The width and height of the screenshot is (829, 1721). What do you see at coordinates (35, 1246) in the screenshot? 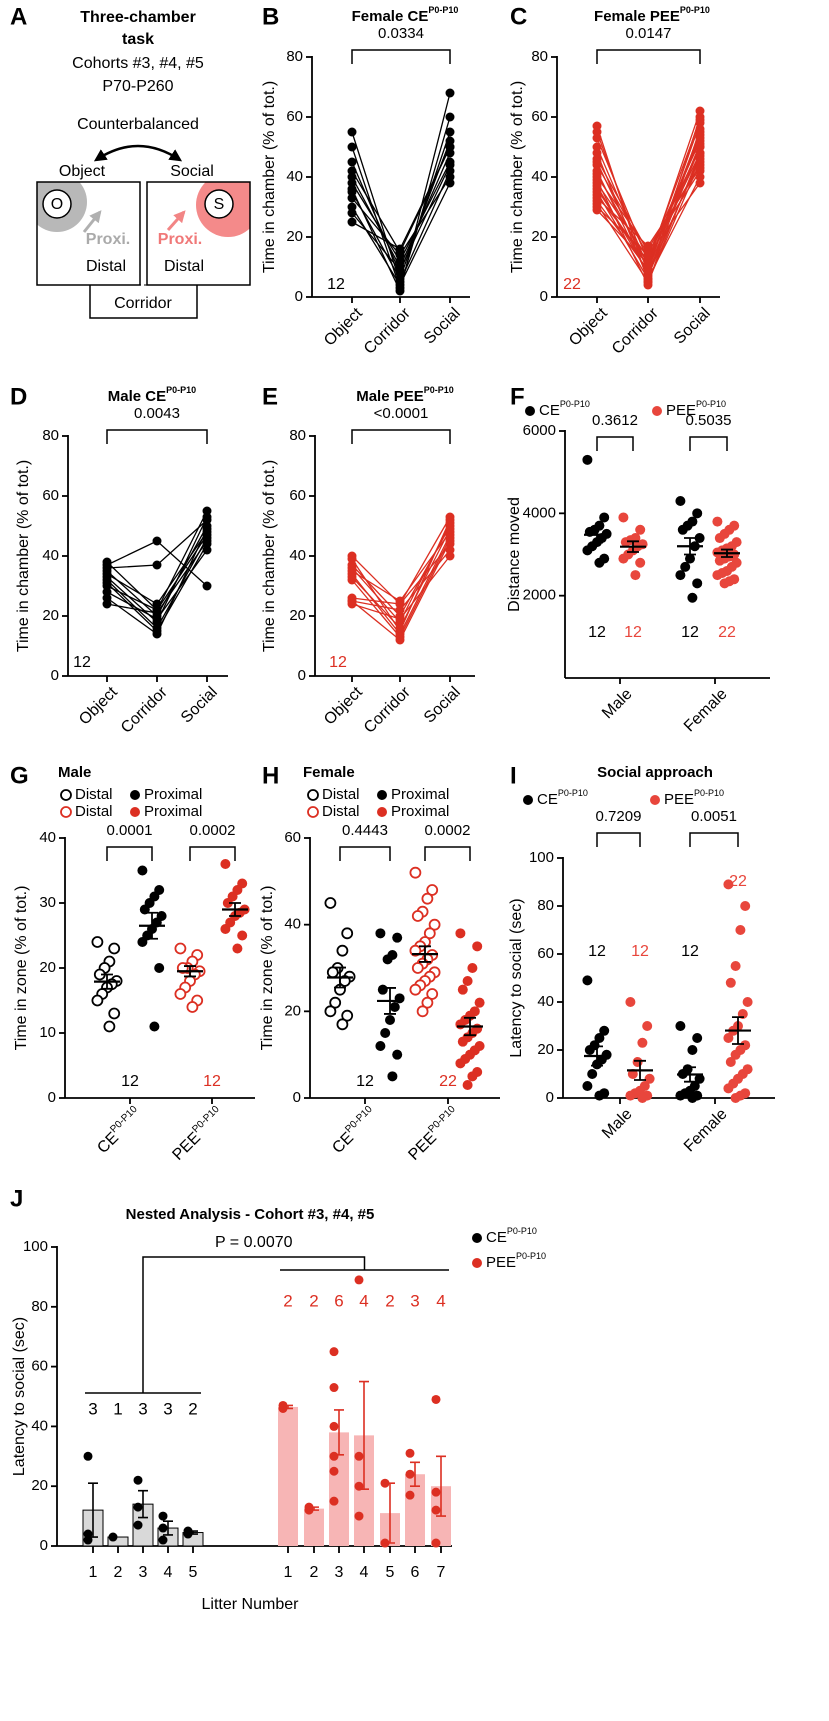
I see `y-tick-label: 100` at bounding box center [35, 1246].